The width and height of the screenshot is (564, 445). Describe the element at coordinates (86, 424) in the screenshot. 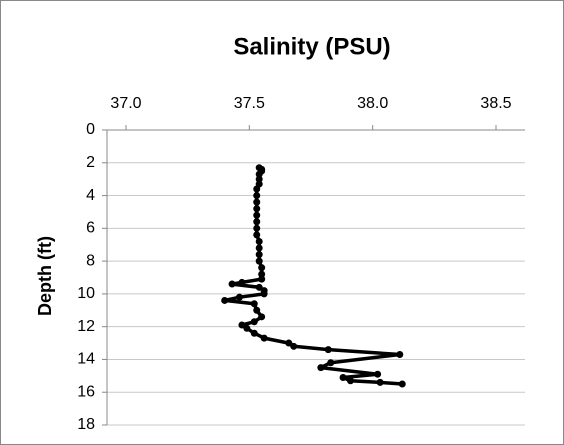

I see `y-tick-label: 18` at that location.